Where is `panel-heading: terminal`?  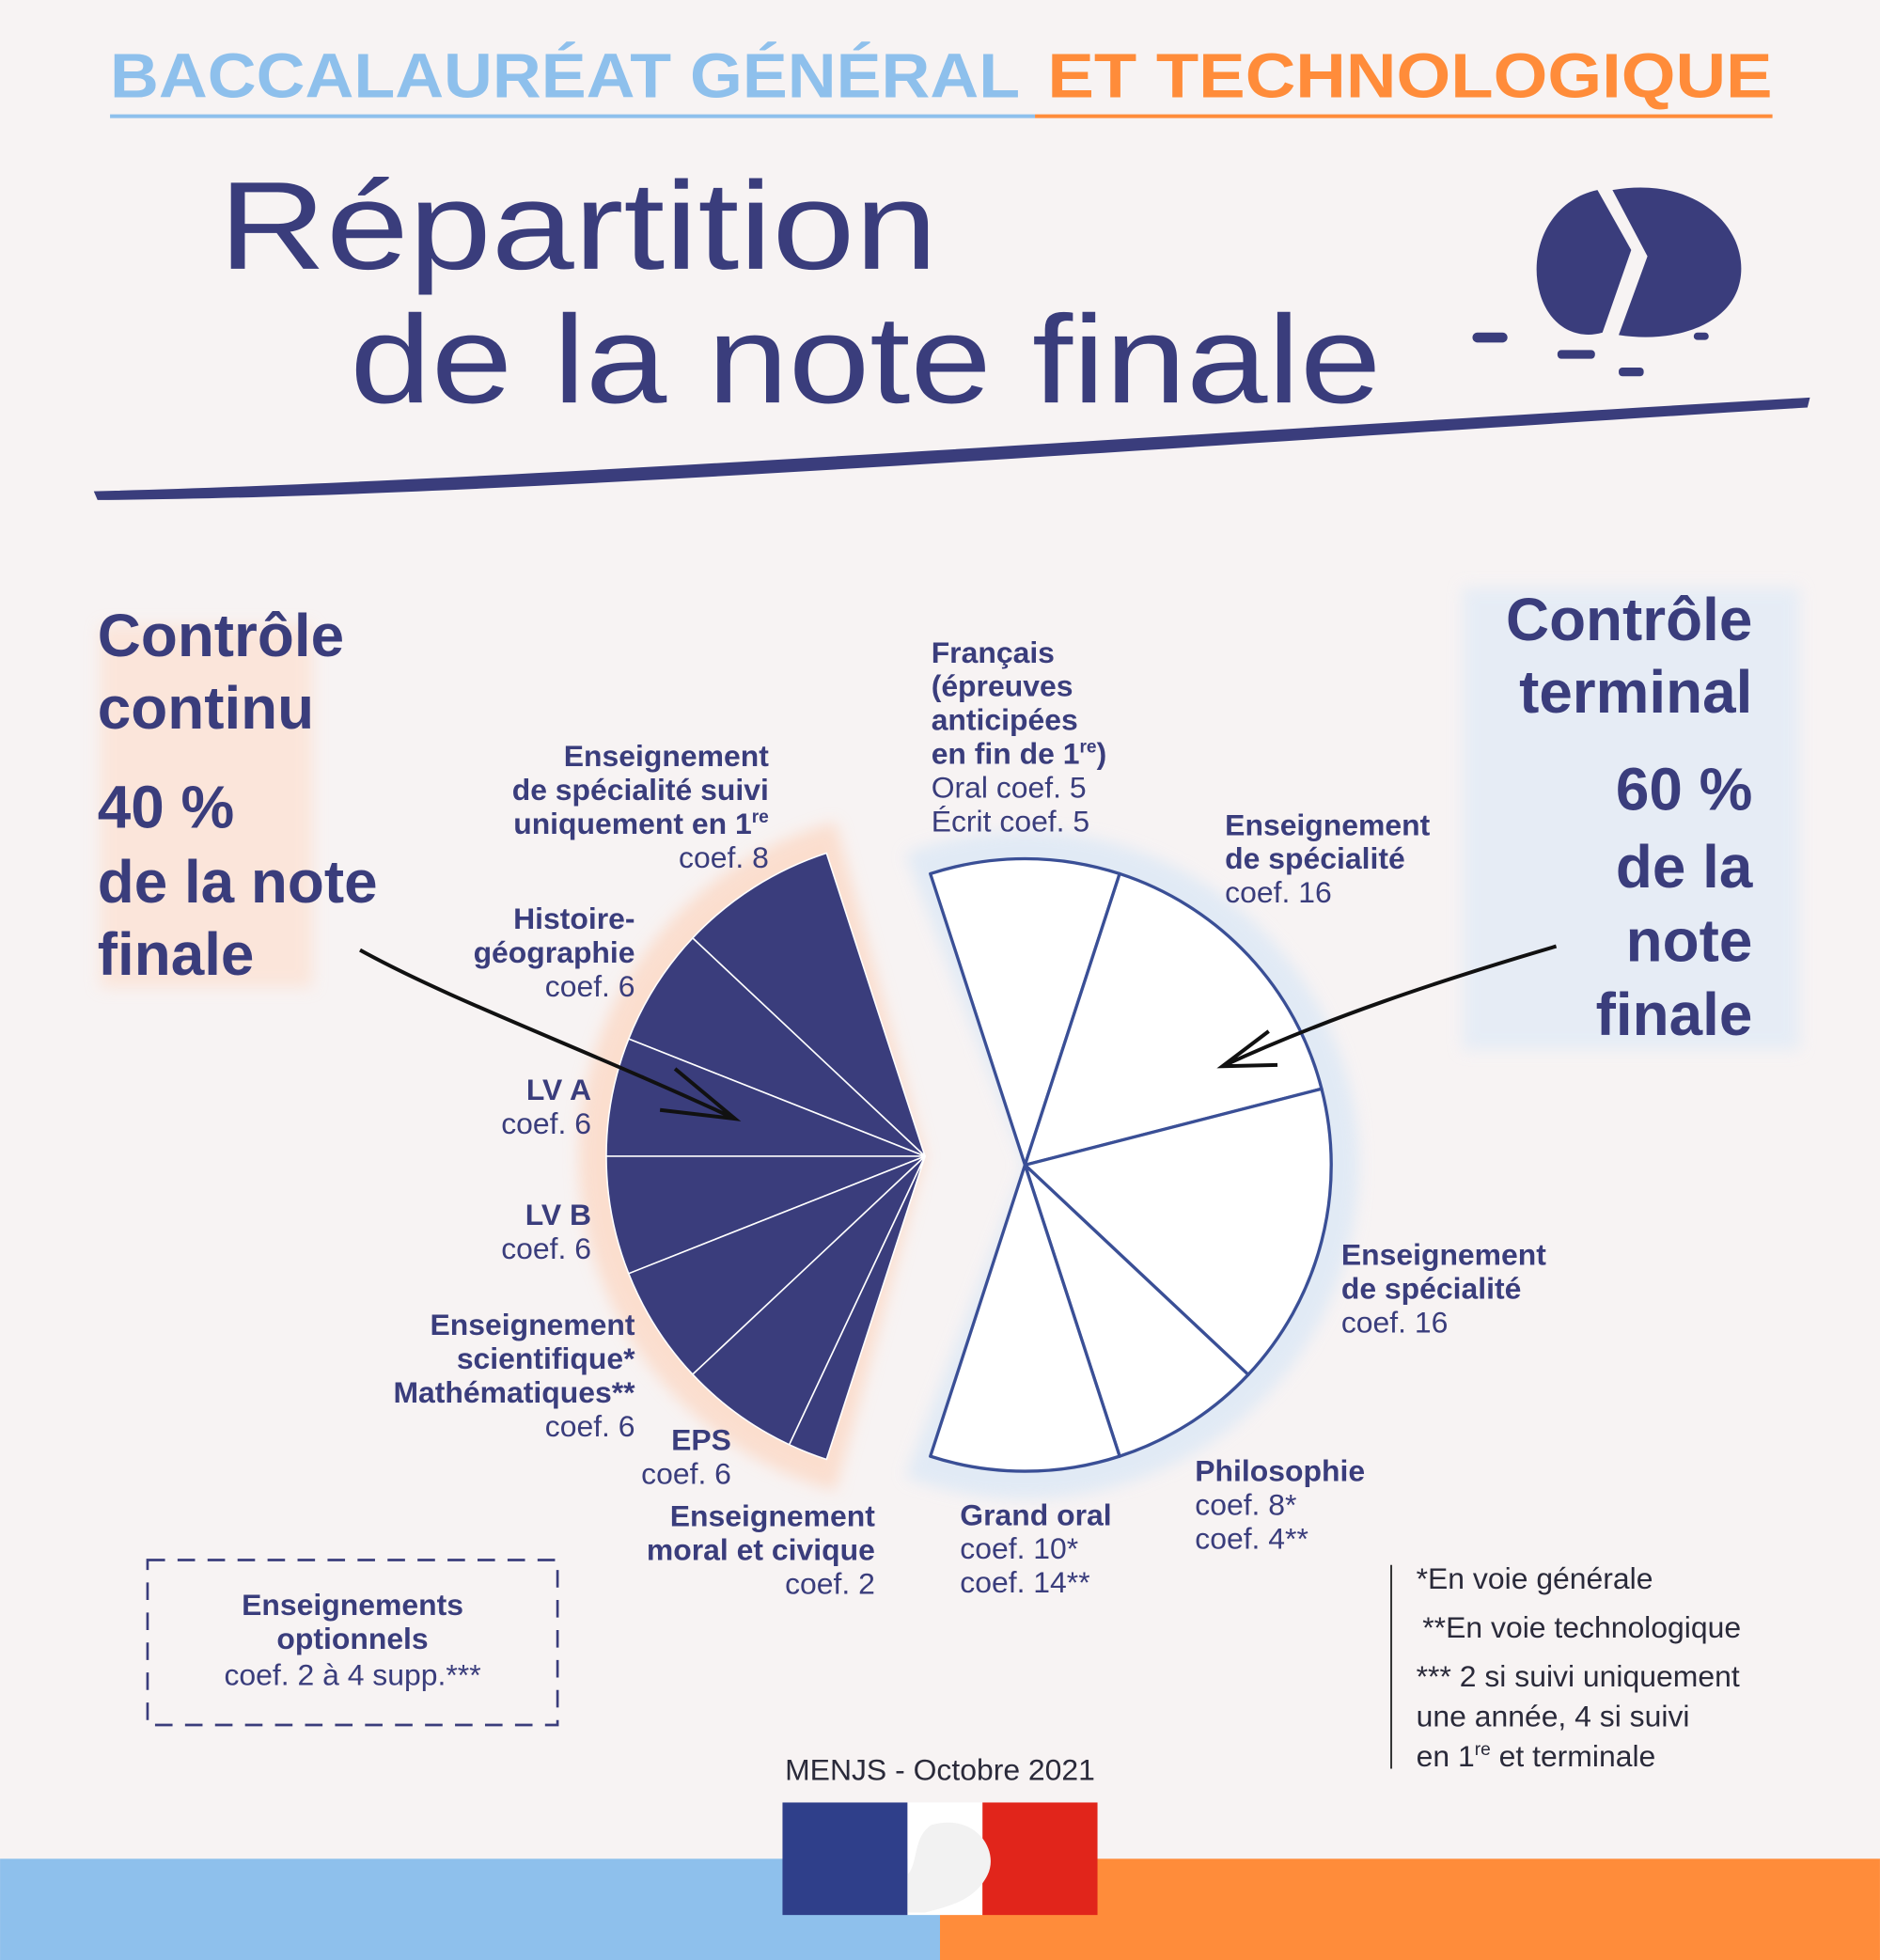
panel-heading: terminal is located at coordinates (1635, 692).